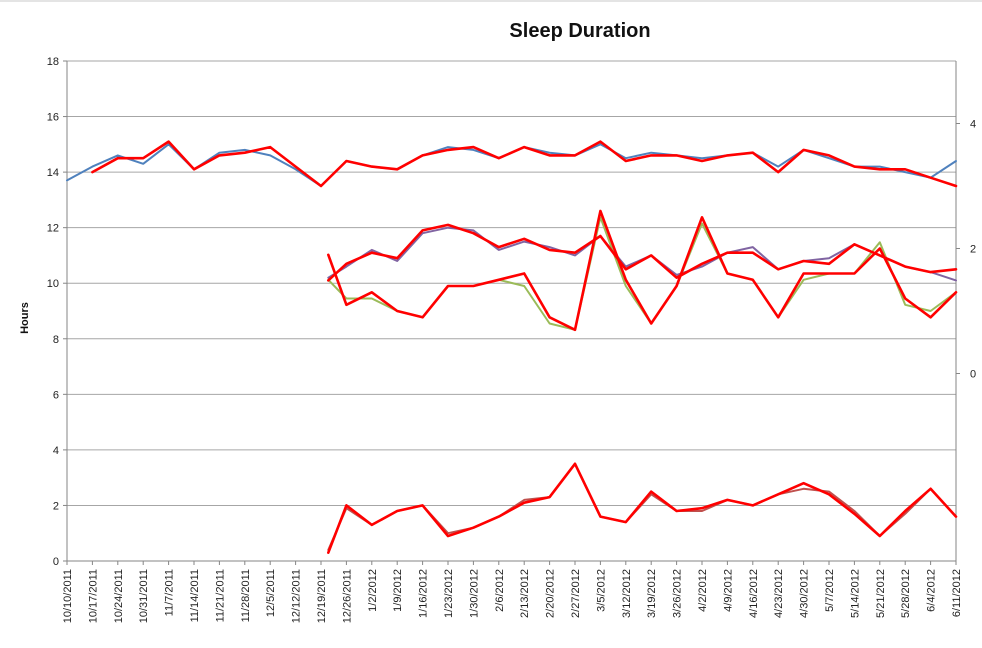 This screenshot has height=648, width=982. What do you see at coordinates (322, 596) in the screenshot?
I see `x-tick-label: 12/19/2011` at bounding box center [322, 596].